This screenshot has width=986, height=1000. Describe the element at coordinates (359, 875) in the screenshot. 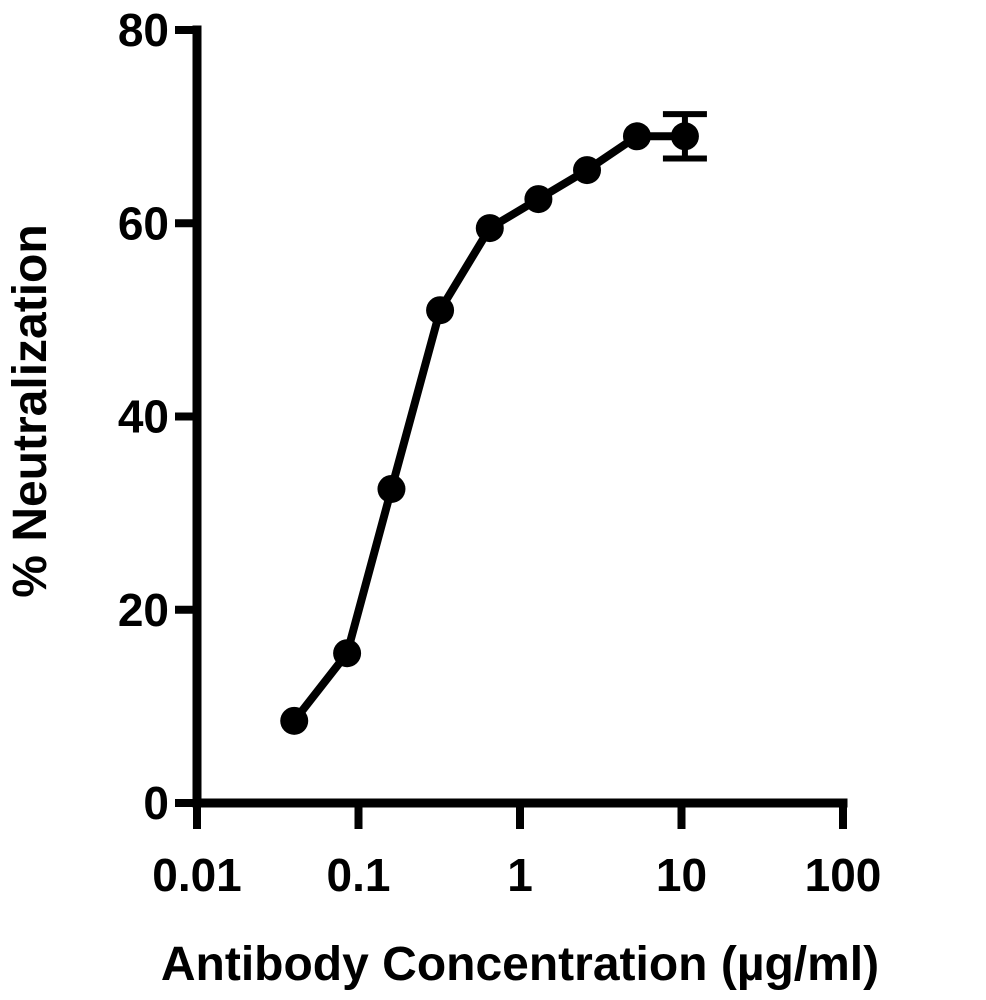

I see `x-tick-label: 0.1` at that location.